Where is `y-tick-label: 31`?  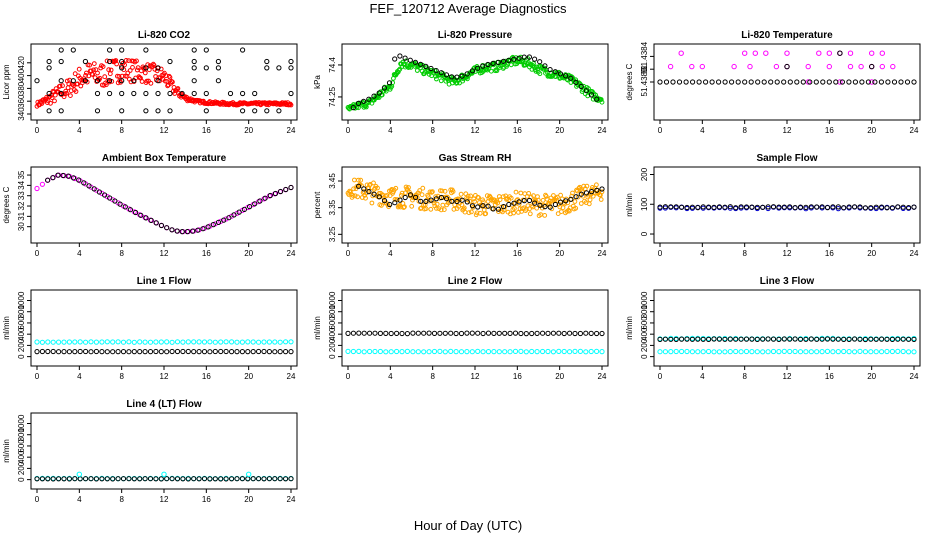
y-tick-label: 31 is located at coordinates (21, 215).